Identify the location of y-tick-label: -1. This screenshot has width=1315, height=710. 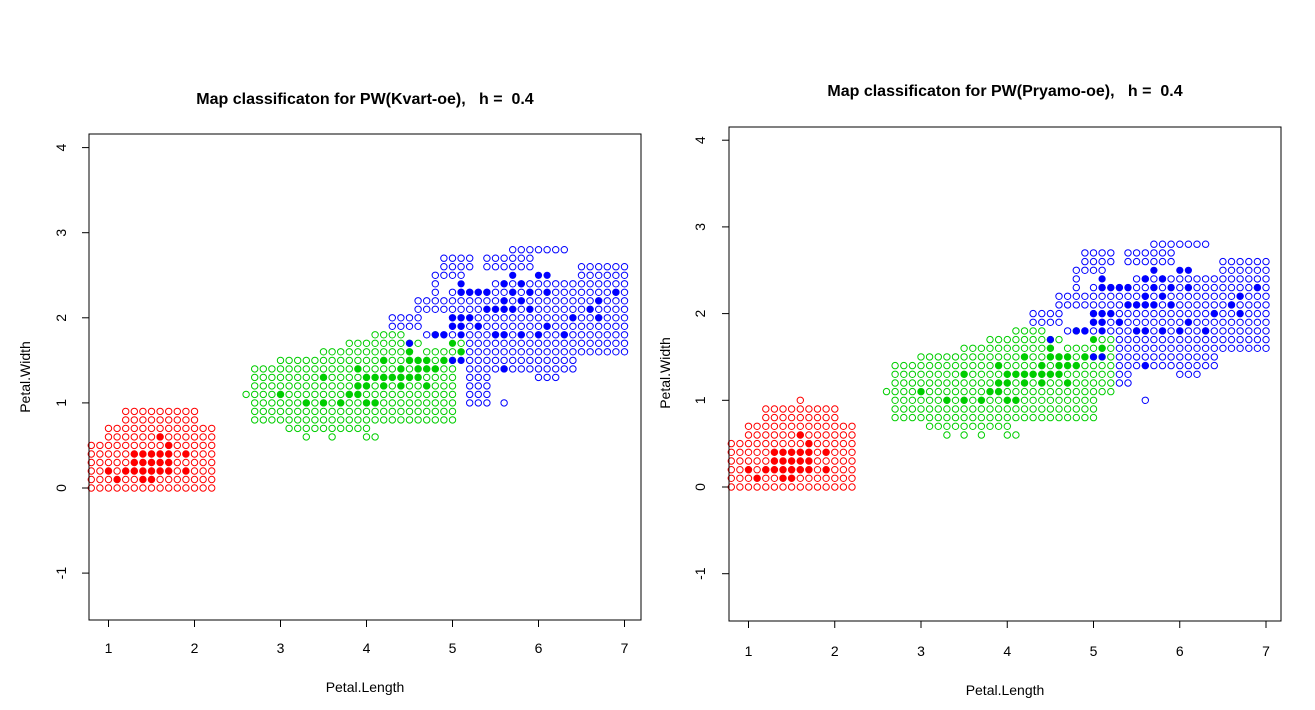
(700, 573).